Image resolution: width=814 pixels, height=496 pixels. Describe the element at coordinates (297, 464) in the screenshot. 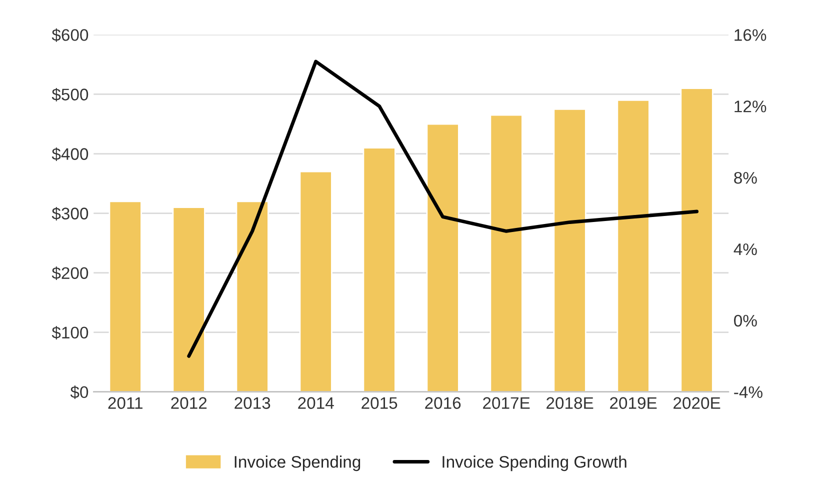

I see `legend-label: Invoice Spending` at that location.